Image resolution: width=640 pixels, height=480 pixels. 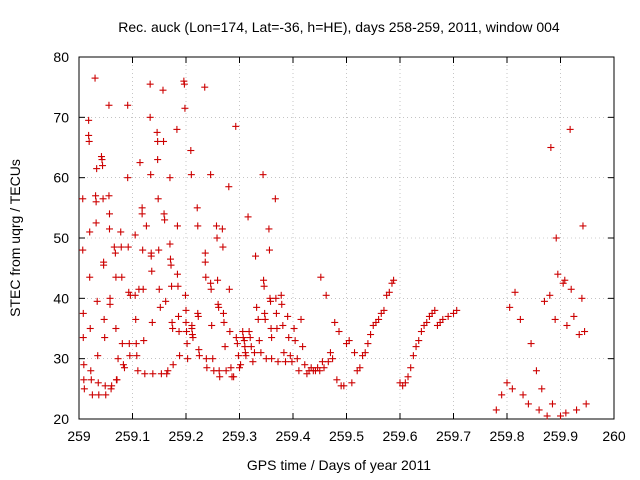 What do you see at coordinates (79, 436) in the screenshot?
I see `x-tick-label: 259` at bounding box center [79, 436].